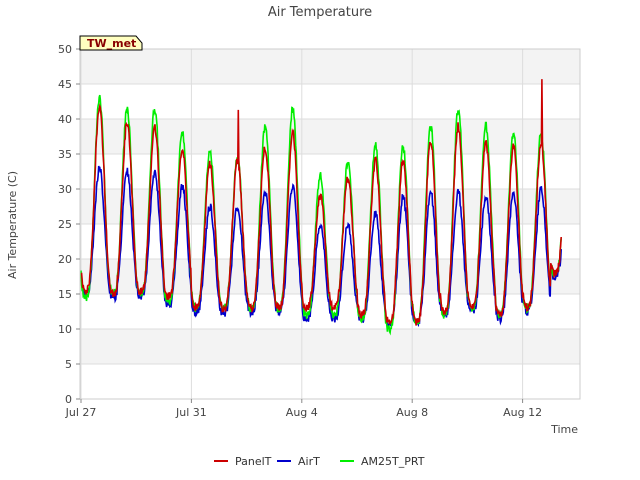 The image size is (640, 480). Describe the element at coordinates (253, 461) in the screenshot. I see `legend-label-panelt: PanelT` at that location.